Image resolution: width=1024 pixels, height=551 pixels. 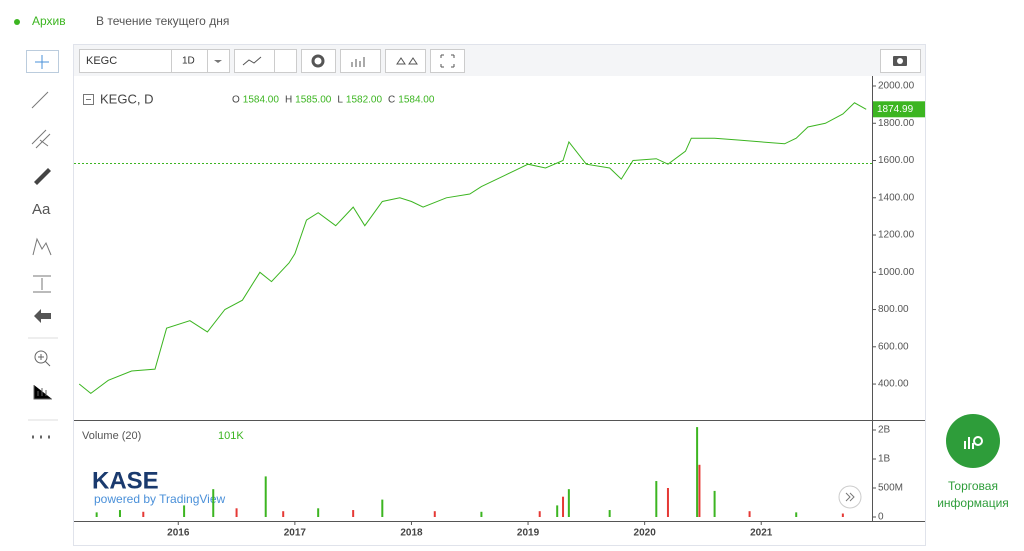 What do you see at coordinates (218, 61) in the screenshot?
I see `arrow` at bounding box center [218, 61].